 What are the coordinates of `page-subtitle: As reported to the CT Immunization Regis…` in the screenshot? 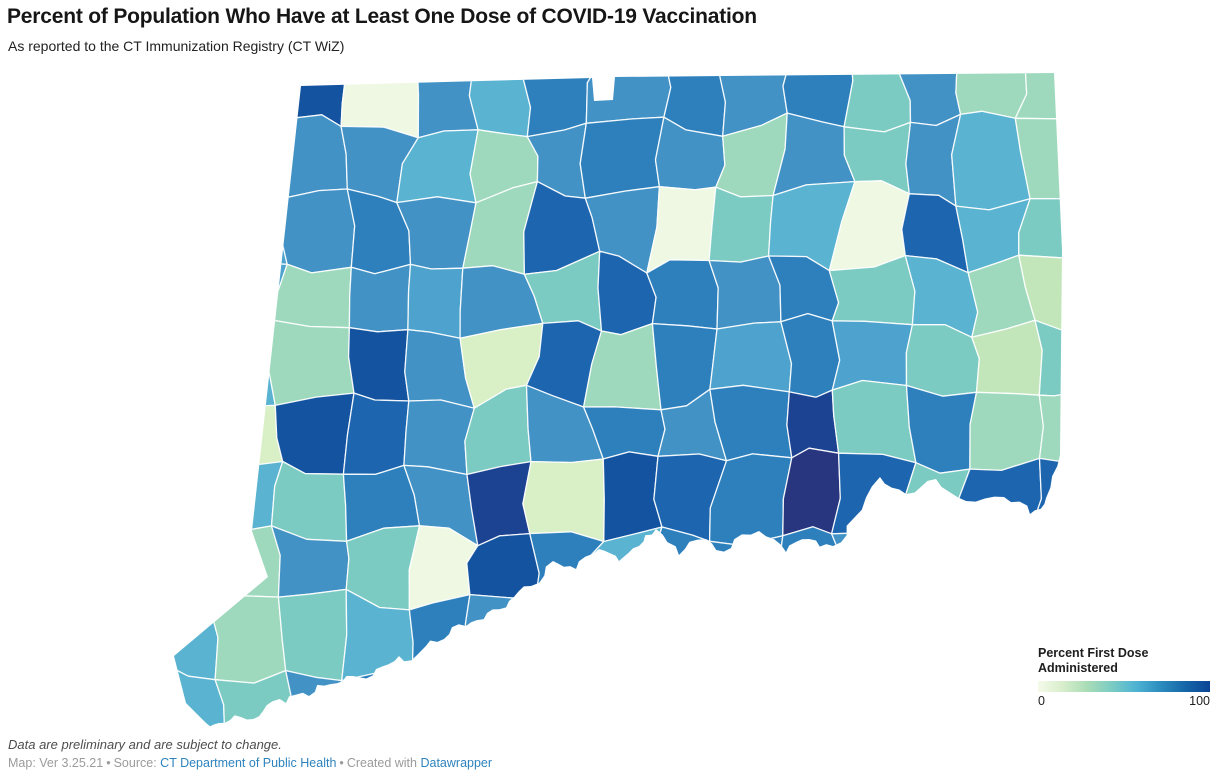 It's located at (176, 46).